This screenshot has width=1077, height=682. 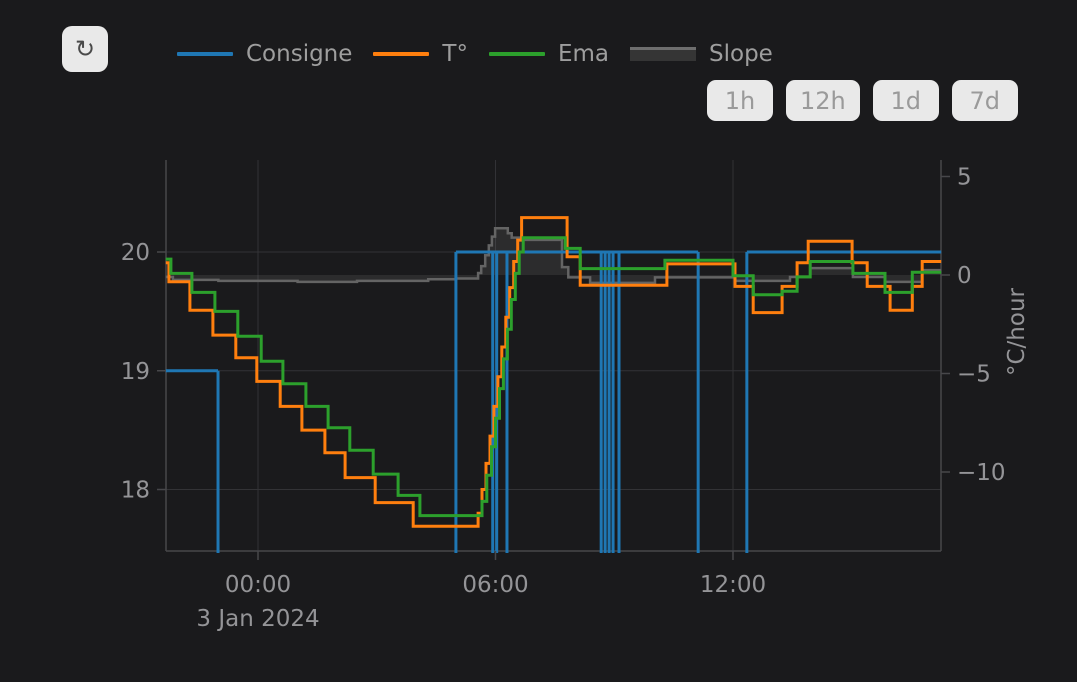 What do you see at coordinates (984, 100) in the screenshot?
I see `range-button-7d: 7d` at bounding box center [984, 100].